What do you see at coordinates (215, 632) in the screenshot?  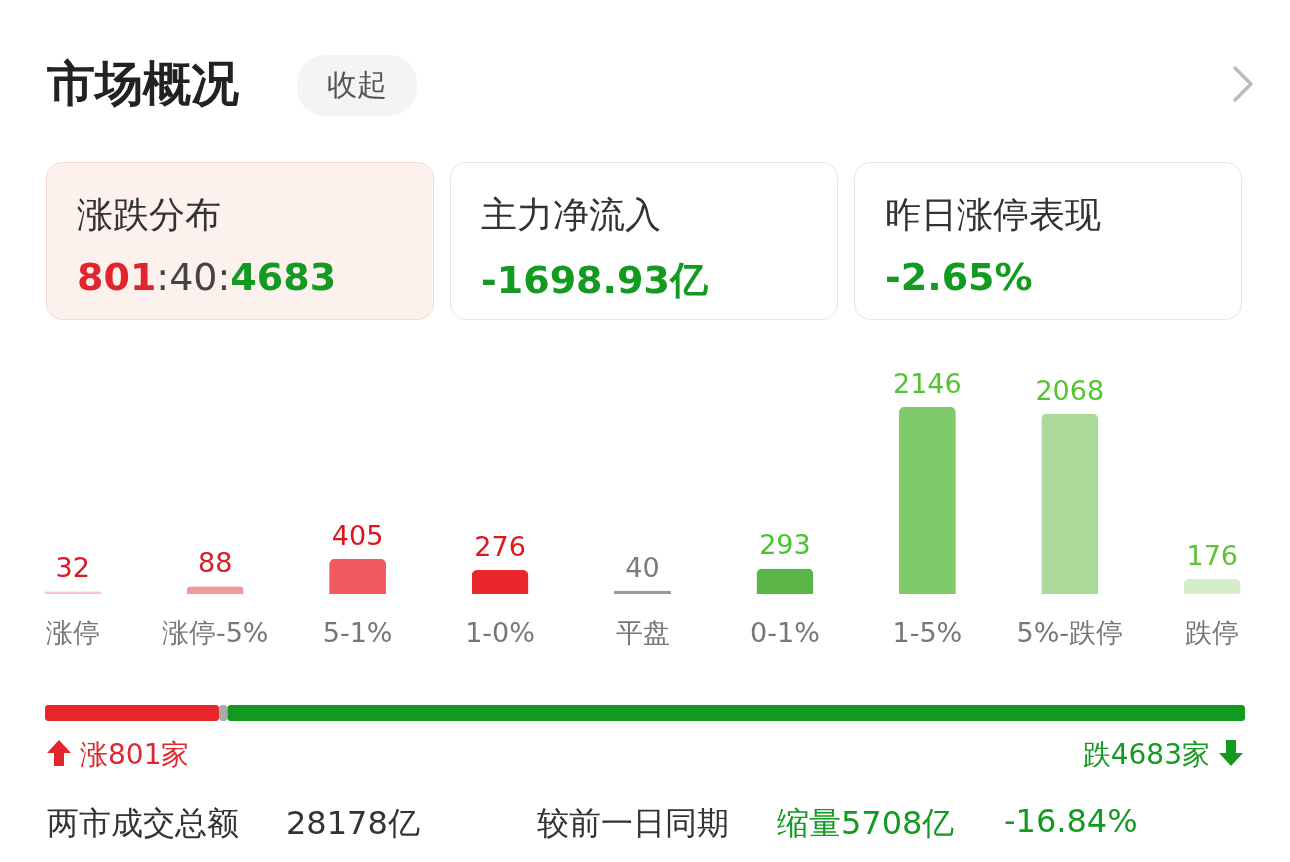 I see `x-tick-label: 涨停-5%` at bounding box center [215, 632].